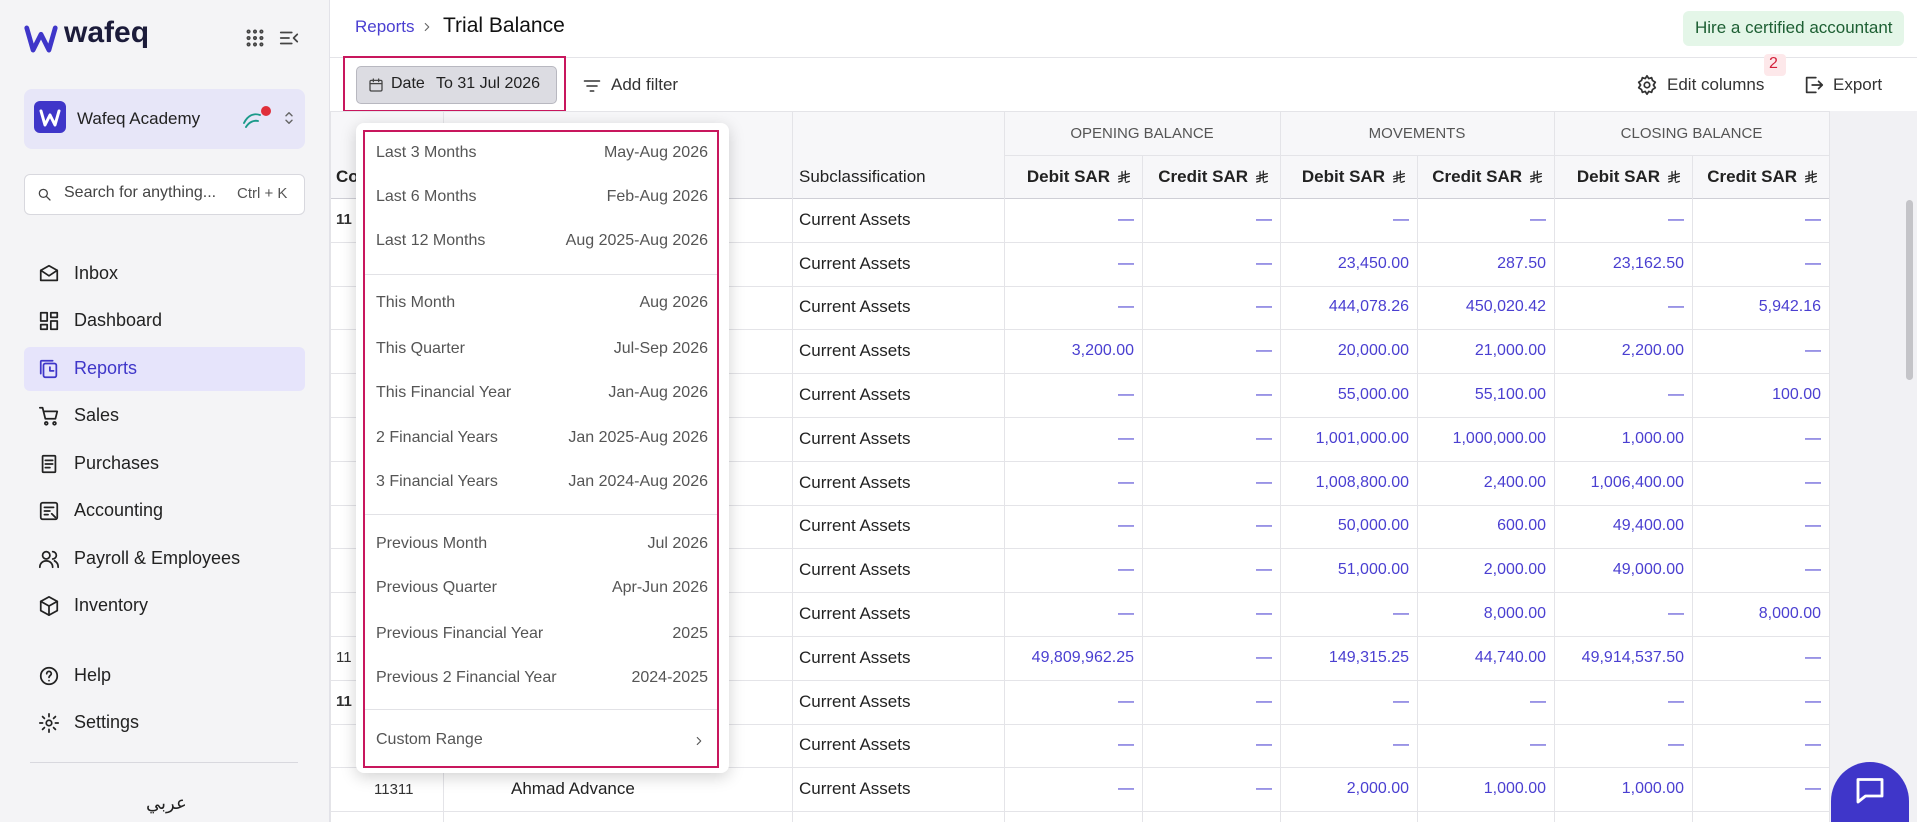  What do you see at coordinates (107, 32) in the screenshot?
I see `brand: wafeq` at bounding box center [107, 32].